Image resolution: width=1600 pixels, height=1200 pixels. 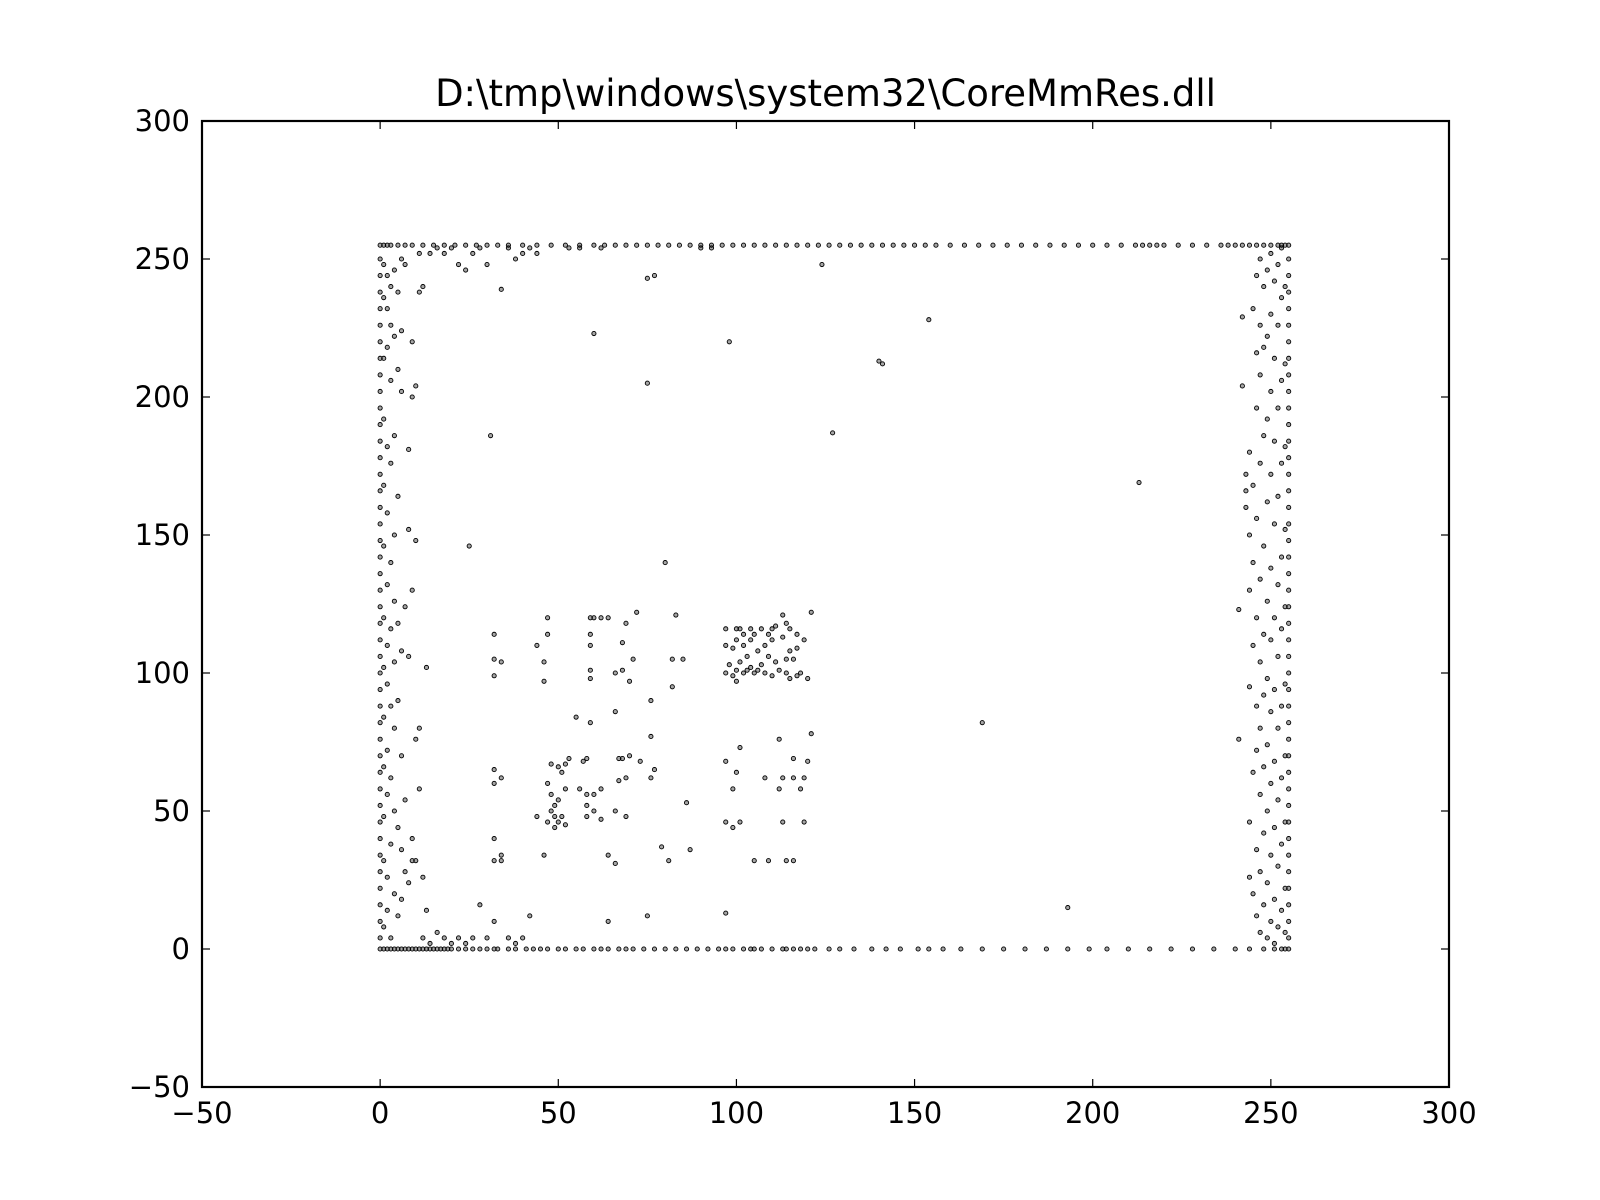 I want to click on chart-title: D:\tmp\windows\system32\CoreMmRes.dll, so click(x=825, y=93).